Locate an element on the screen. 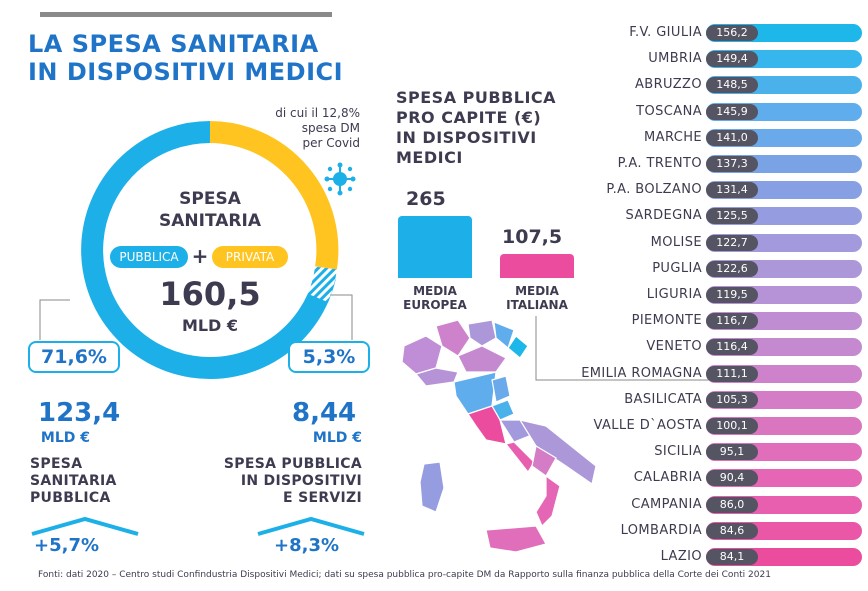  it-average-label-line: MEDIA is located at coordinates (537, 291).